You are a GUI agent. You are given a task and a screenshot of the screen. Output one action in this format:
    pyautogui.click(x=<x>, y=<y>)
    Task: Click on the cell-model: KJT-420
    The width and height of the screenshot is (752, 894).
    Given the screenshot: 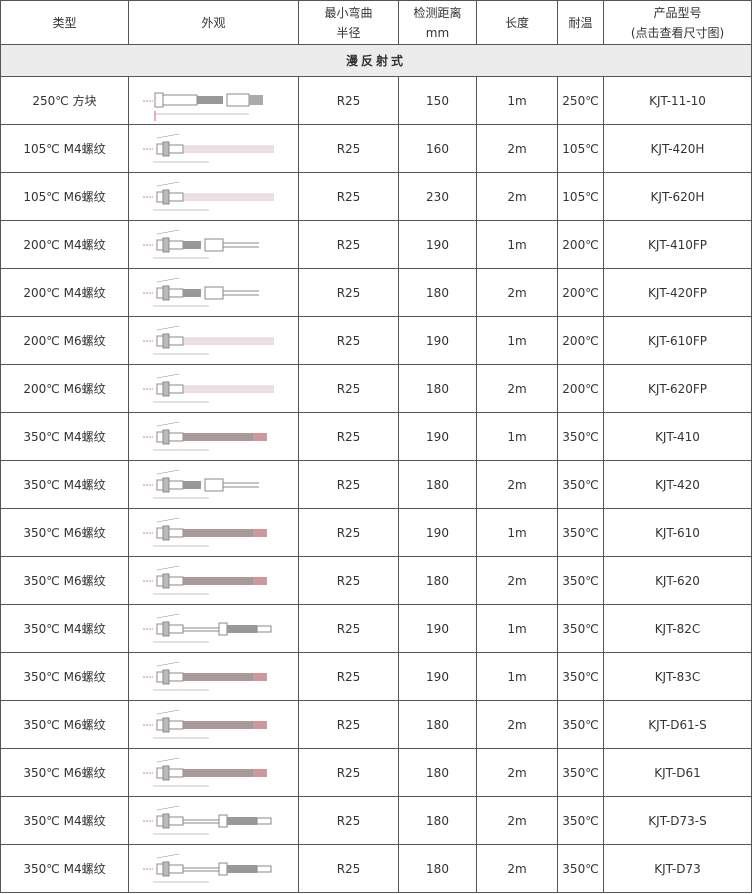 What is the action you would take?
    pyautogui.click(x=677, y=484)
    